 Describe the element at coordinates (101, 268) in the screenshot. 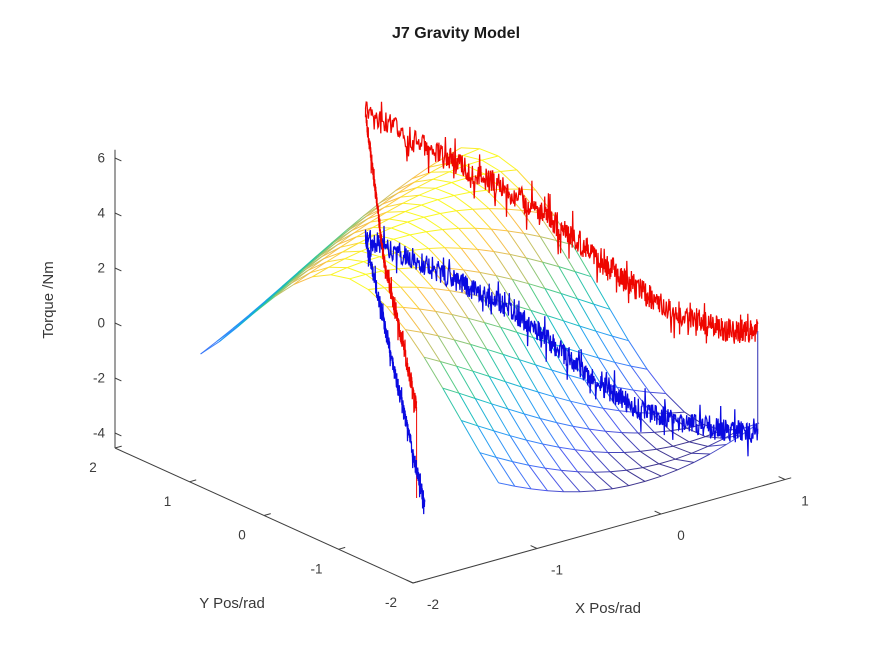

I see `z-tick-label: 2` at that location.